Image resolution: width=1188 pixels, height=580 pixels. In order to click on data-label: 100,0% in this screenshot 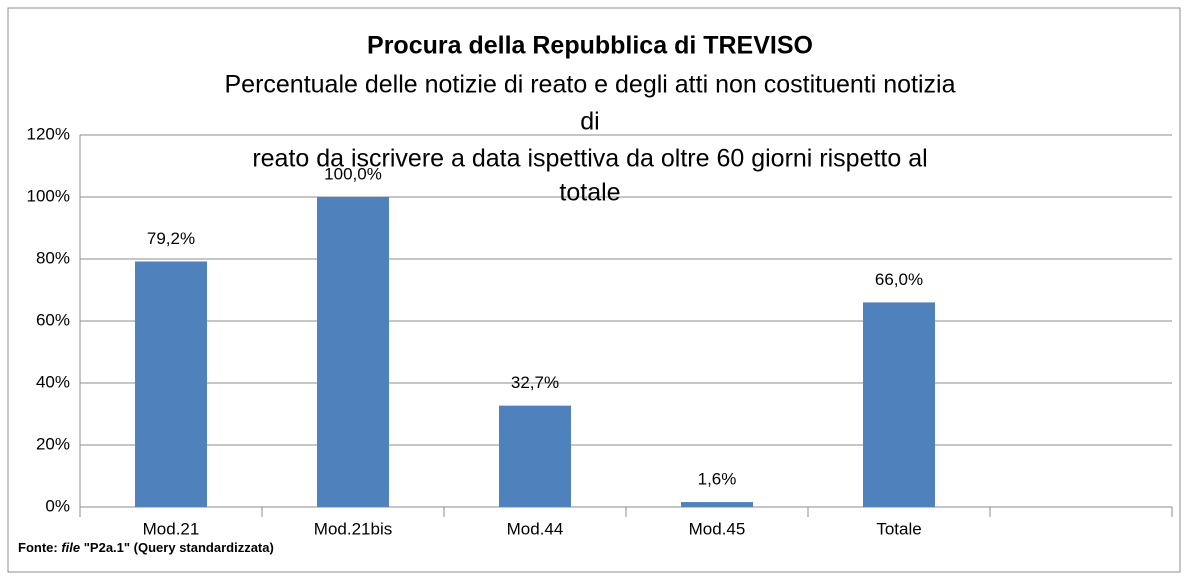, I will do `click(353, 173)`.